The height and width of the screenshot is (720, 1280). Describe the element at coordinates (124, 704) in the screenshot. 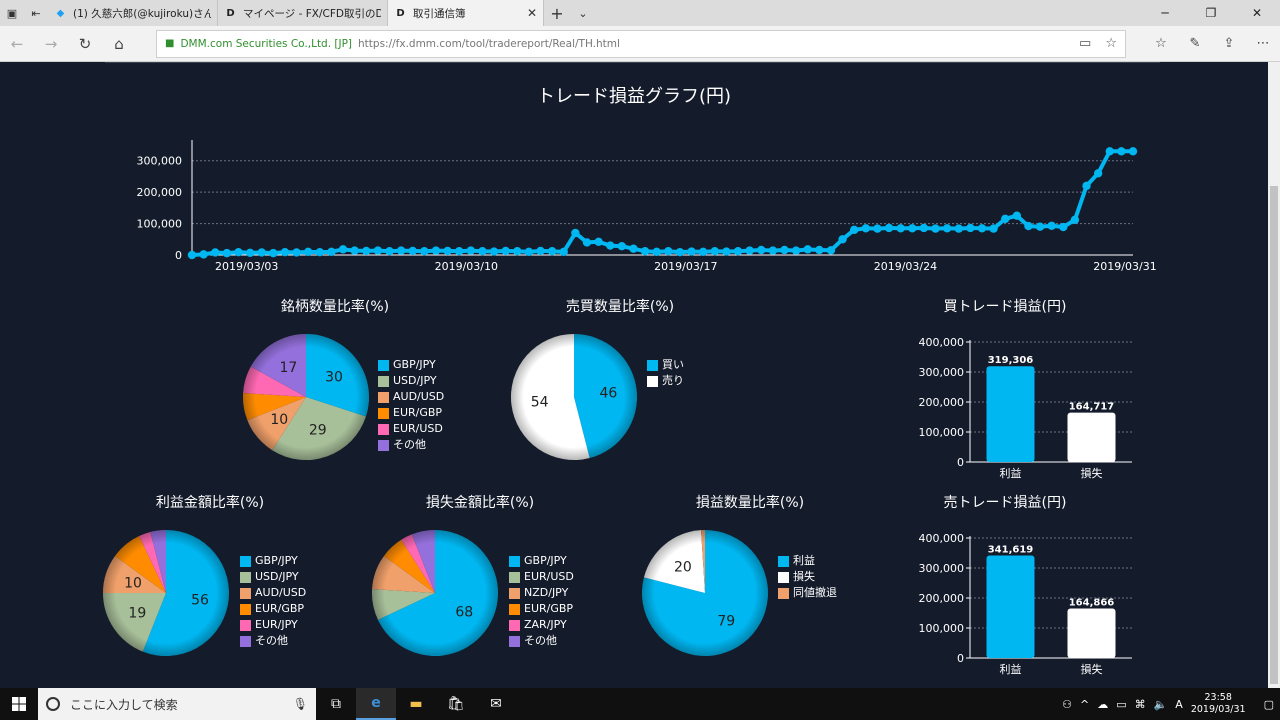

I see `search-placeholder: ここに入力して検索` at that location.